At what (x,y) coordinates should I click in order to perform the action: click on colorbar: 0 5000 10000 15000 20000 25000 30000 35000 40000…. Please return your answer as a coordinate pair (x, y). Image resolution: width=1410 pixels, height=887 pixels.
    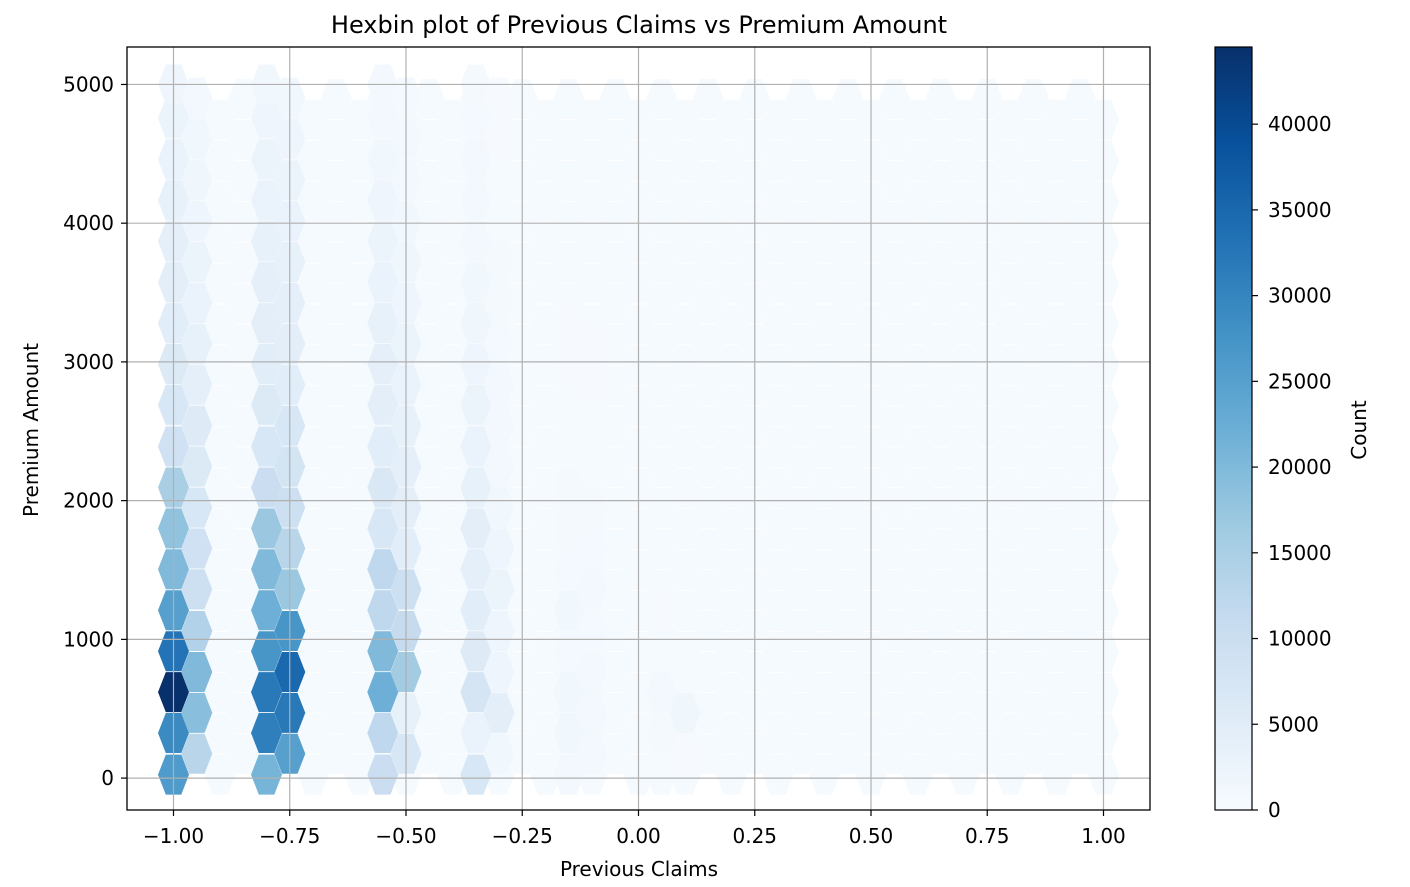
    Looking at the image, I should click on (1292, 434).